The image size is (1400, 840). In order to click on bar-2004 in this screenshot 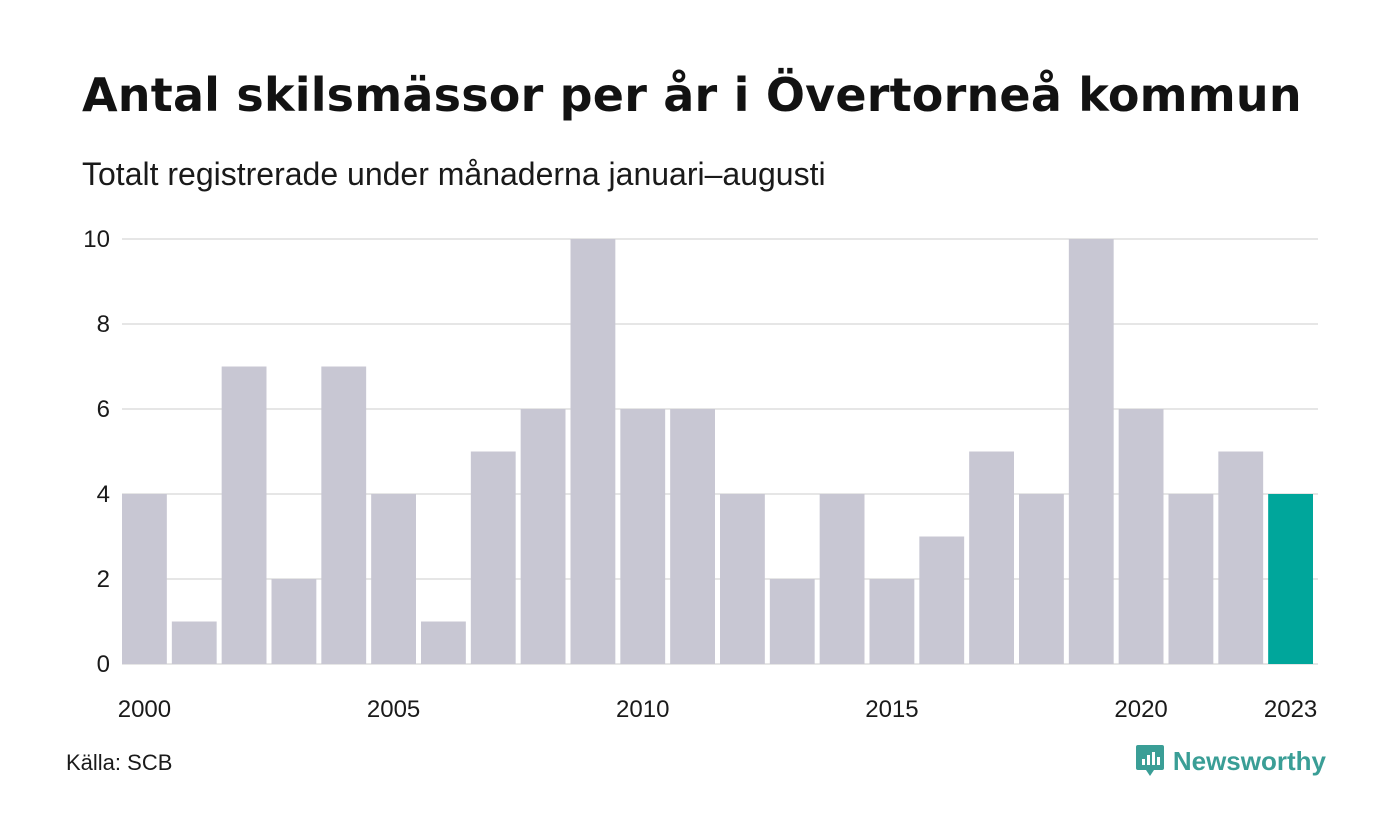, I will do `click(344, 515)`.